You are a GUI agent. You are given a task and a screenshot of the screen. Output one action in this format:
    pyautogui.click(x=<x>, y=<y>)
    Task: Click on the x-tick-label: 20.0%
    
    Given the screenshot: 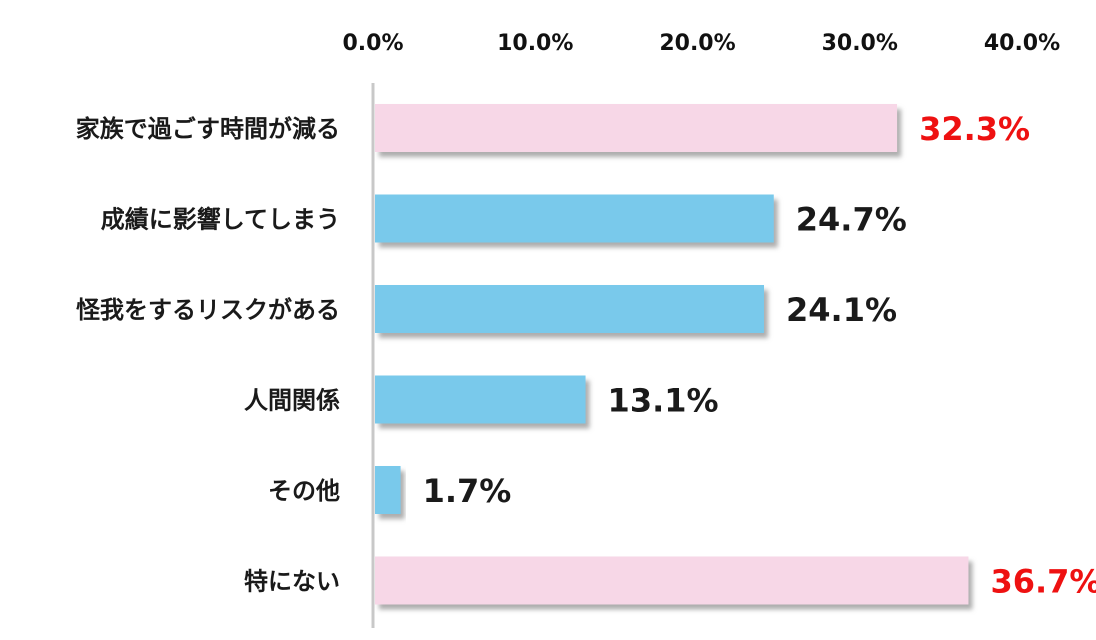 What is the action you would take?
    pyautogui.click(x=697, y=43)
    